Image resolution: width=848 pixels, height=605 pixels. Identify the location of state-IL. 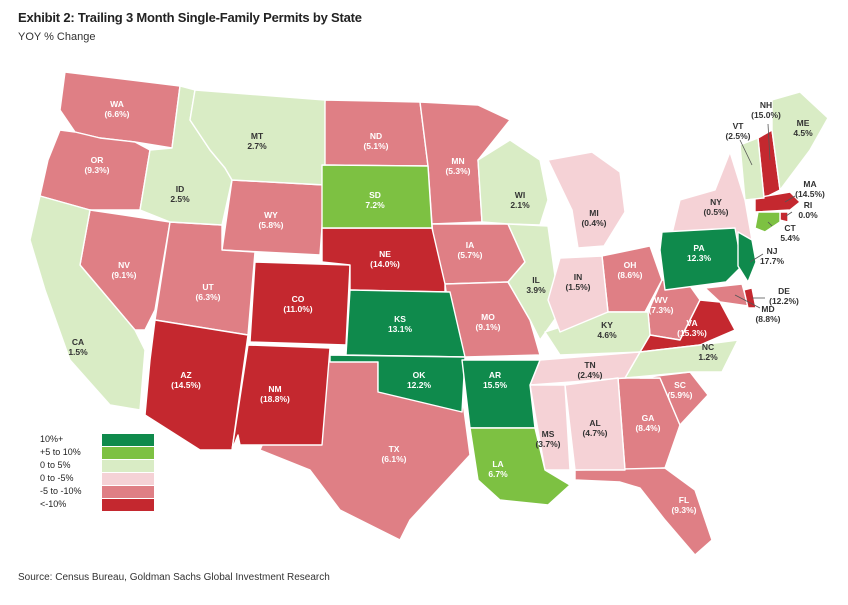
(534, 282).